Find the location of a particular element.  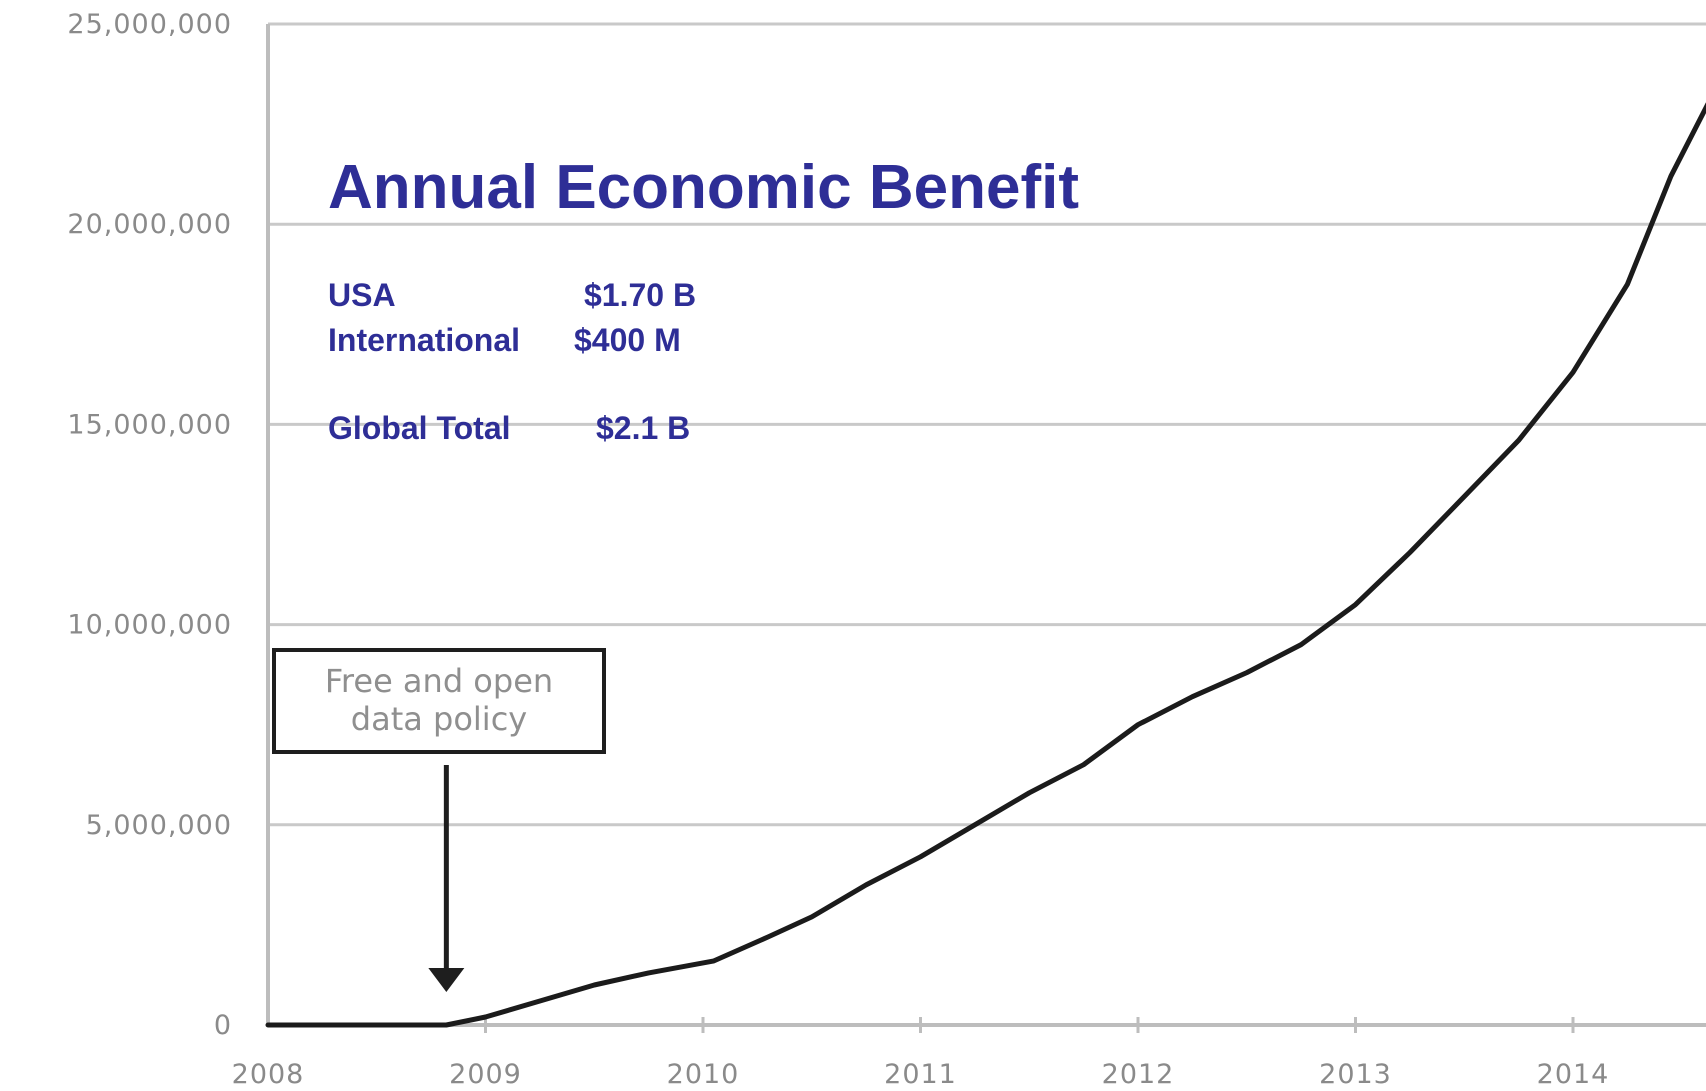

x-tick-label: 2011 is located at coordinates (920, 1074).